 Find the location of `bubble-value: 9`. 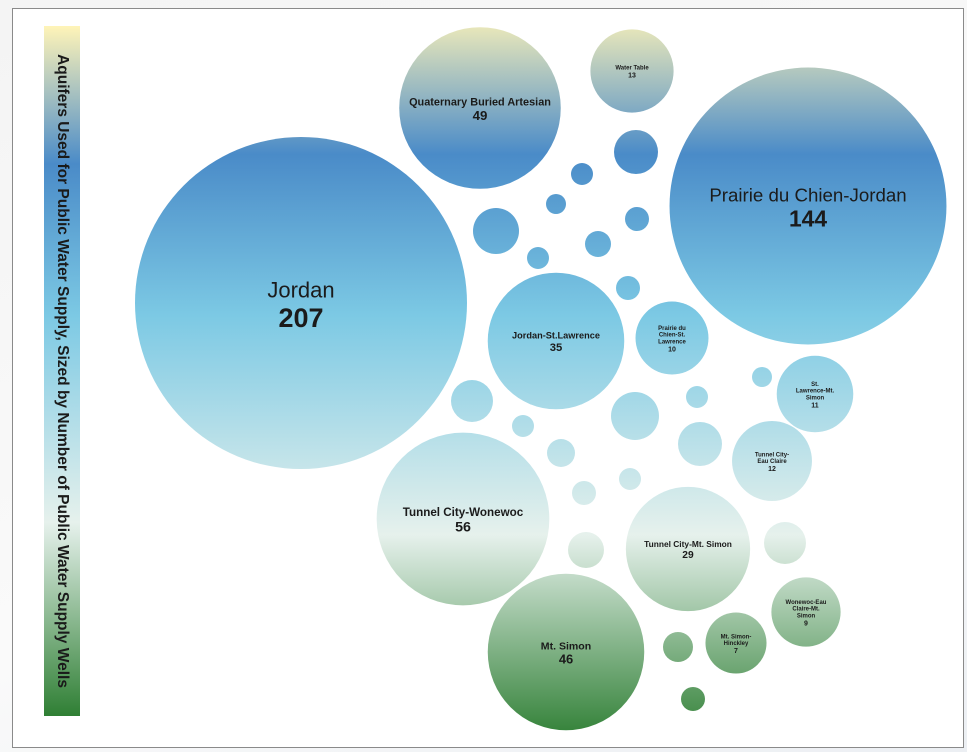

bubble-value: 9 is located at coordinates (806, 624).